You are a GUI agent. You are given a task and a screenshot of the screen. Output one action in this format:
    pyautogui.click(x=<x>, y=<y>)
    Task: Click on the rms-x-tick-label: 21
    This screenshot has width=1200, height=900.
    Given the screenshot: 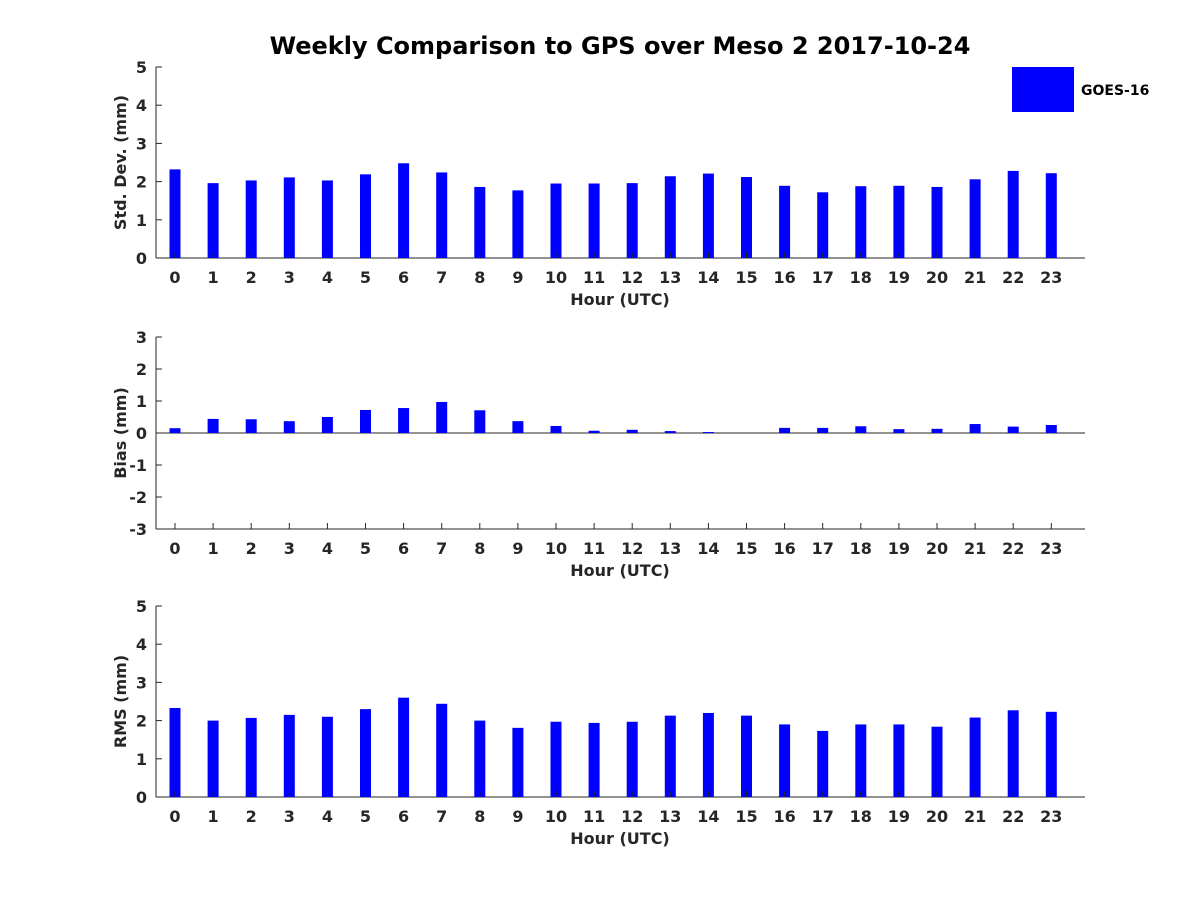 What is the action you would take?
    pyautogui.click(x=975, y=816)
    